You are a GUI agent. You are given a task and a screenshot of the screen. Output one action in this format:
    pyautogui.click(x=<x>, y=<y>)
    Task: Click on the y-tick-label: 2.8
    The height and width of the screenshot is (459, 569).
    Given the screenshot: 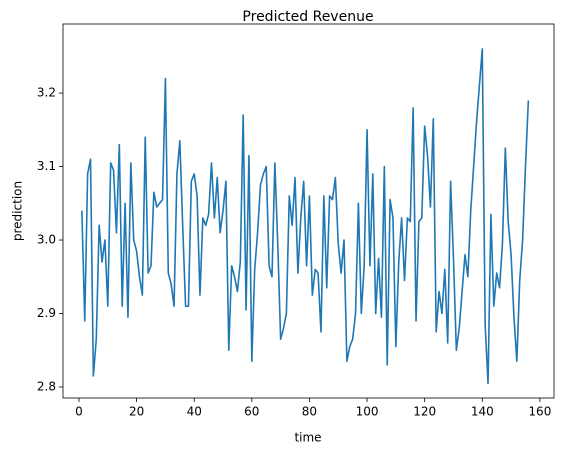 What is the action you would take?
    pyautogui.click(x=46, y=386)
    